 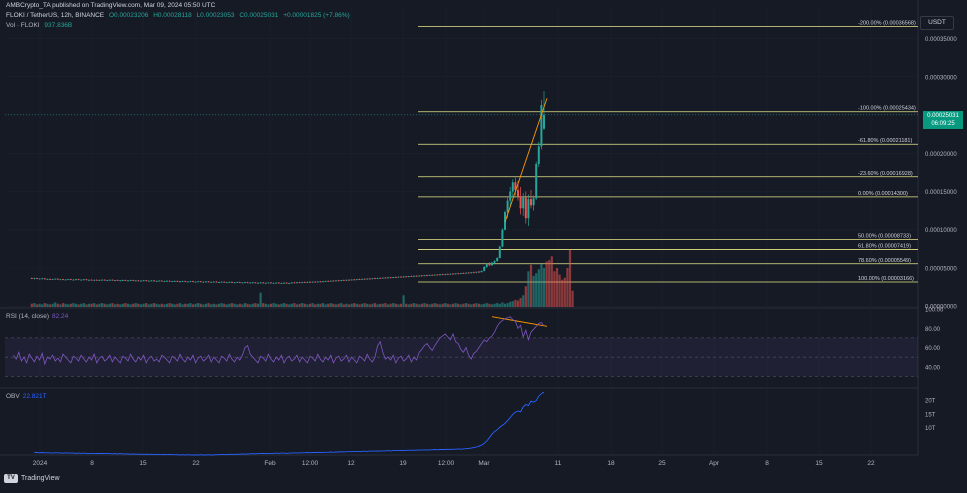 I want to click on obv-tick-label: 15T, so click(x=930, y=415).